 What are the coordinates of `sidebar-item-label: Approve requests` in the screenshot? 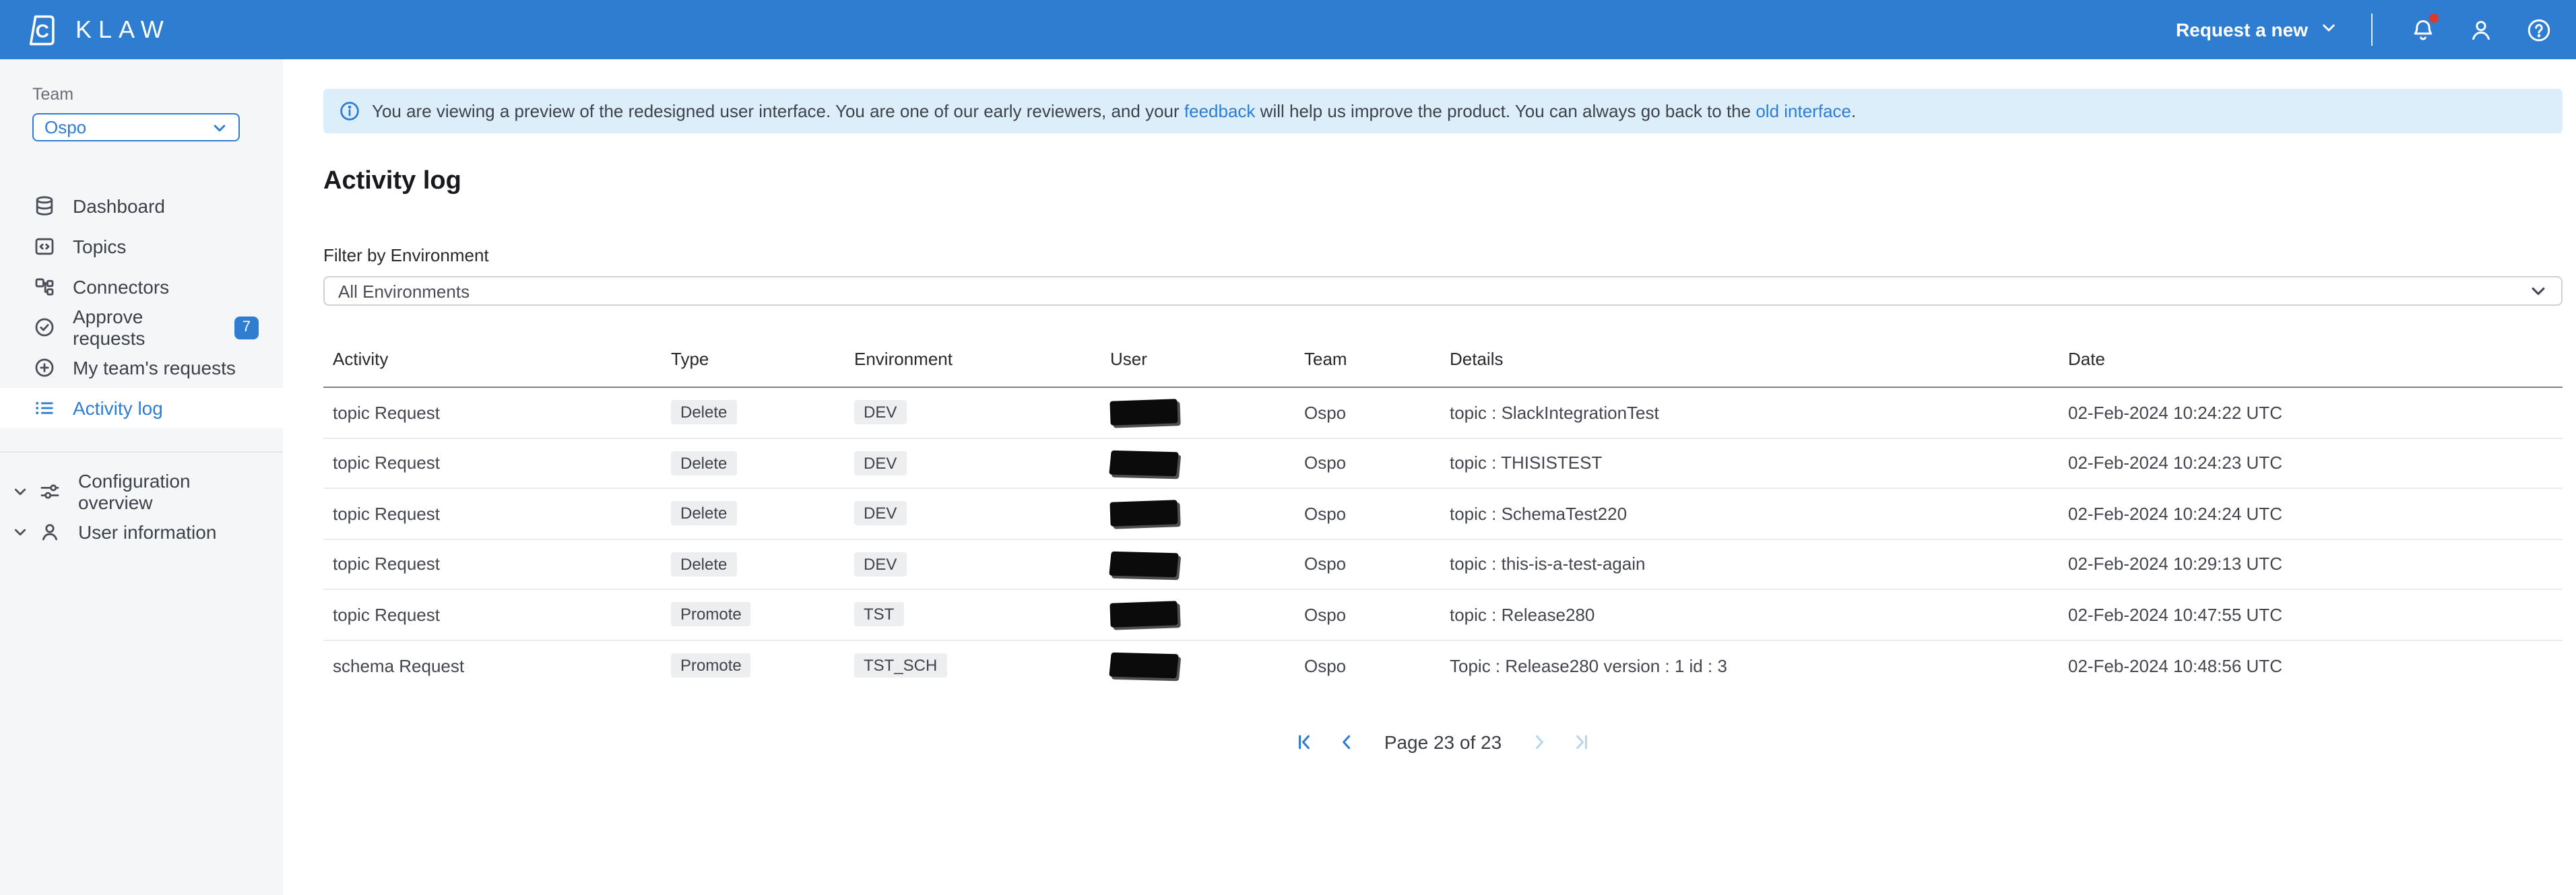 It's located at (110, 327).